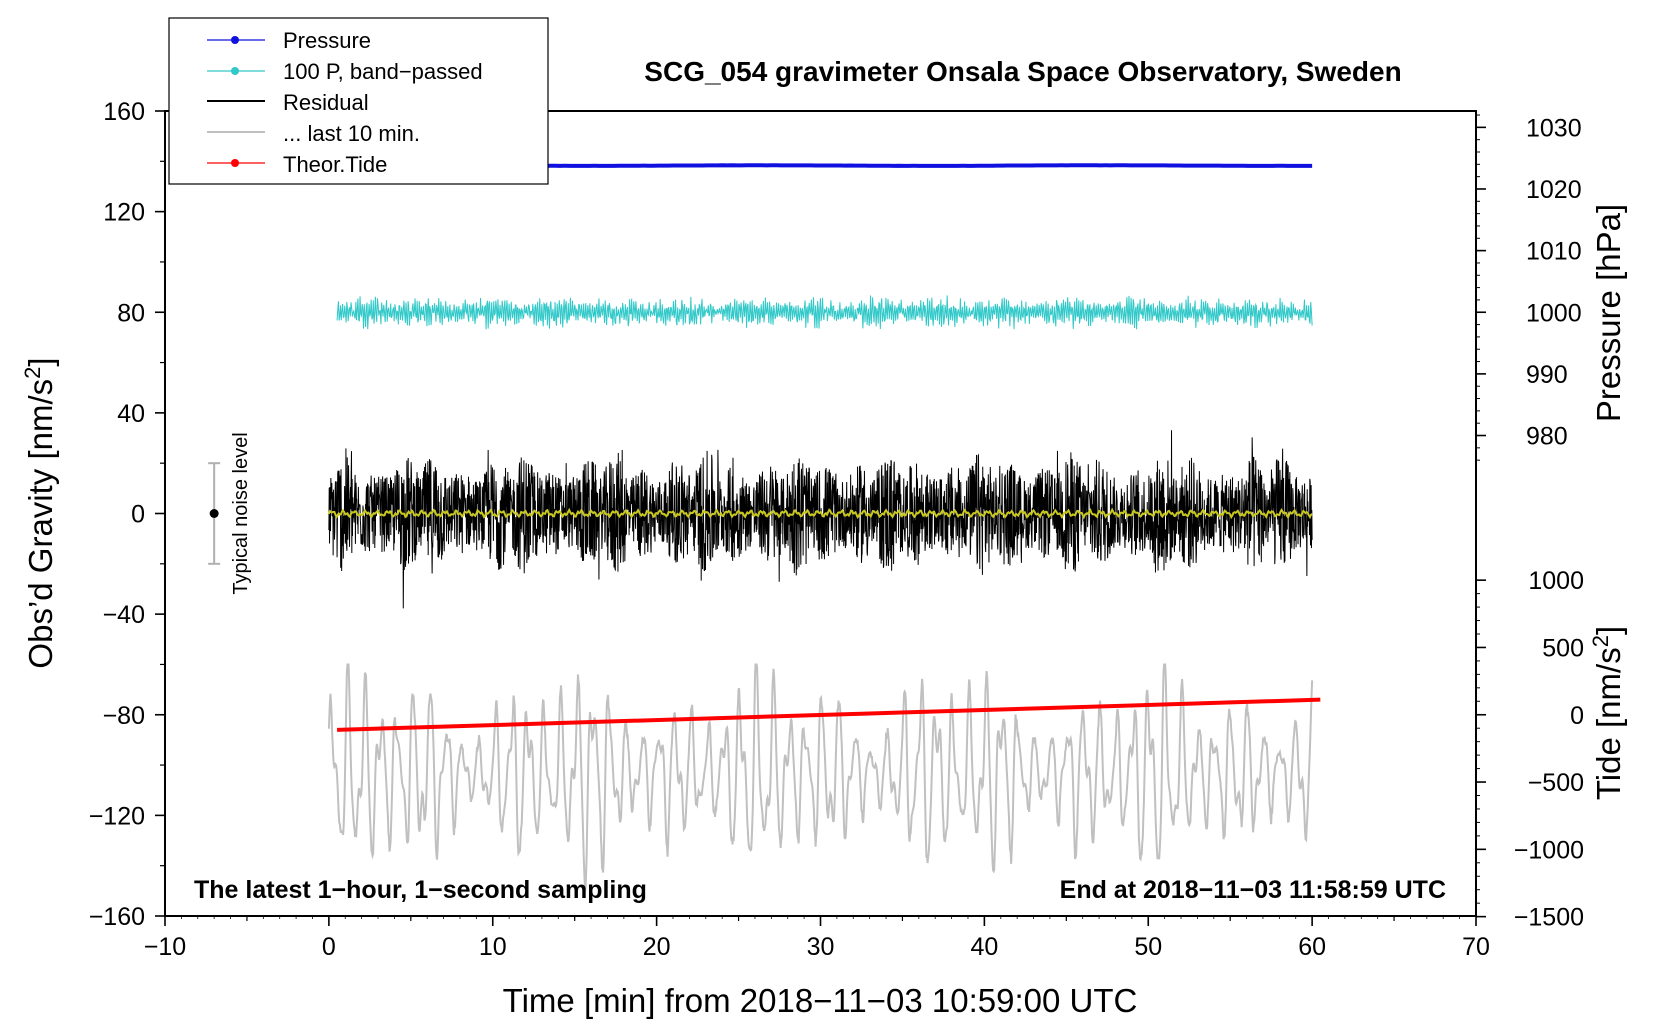  What do you see at coordinates (1148, 947) in the screenshot?
I see `x-tick-label: 50` at bounding box center [1148, 947].